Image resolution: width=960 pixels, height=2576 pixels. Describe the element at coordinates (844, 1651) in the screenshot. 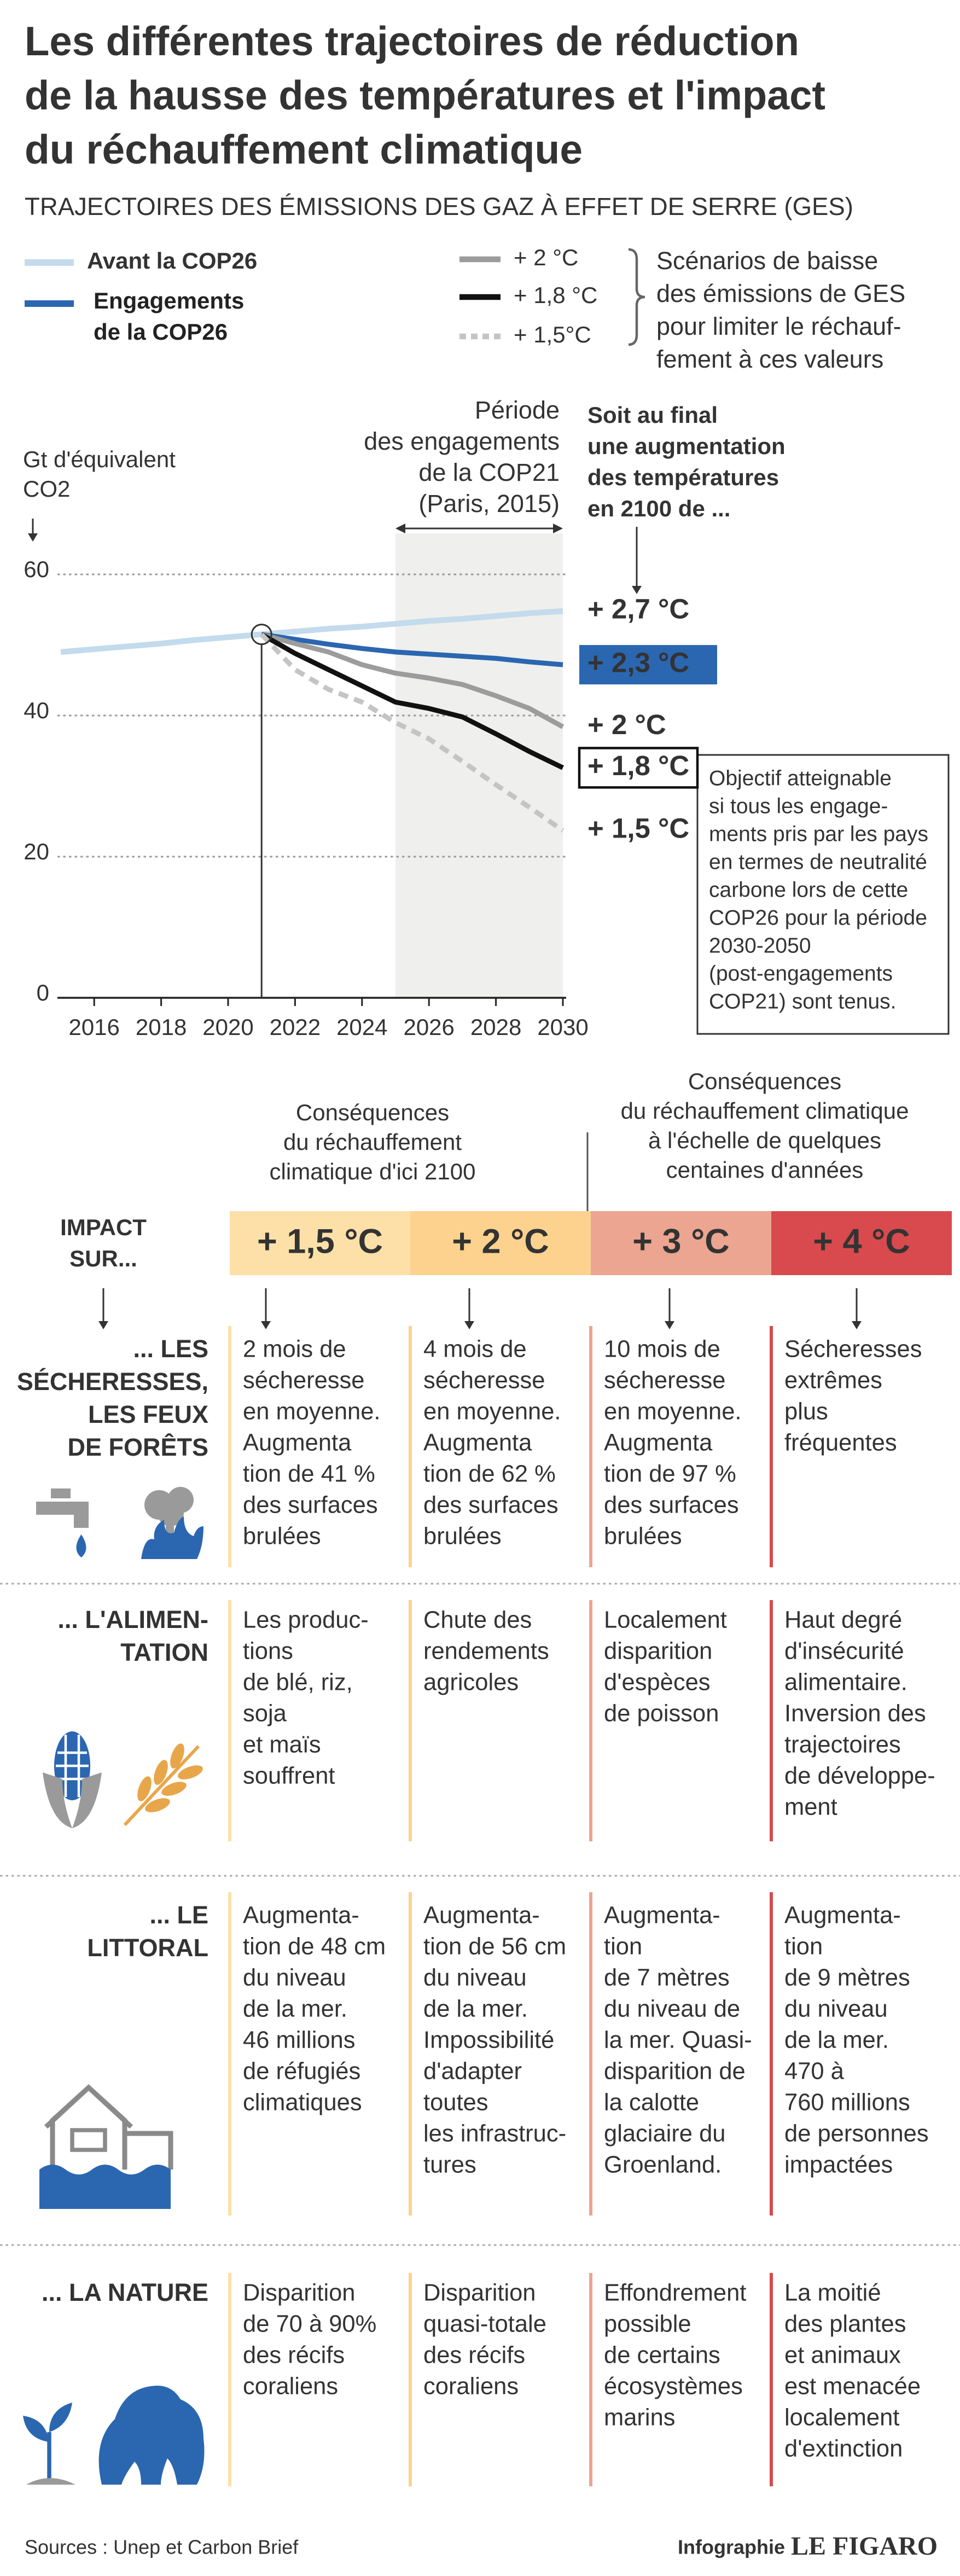

I see `cell-text: d'insécurité` at that location.